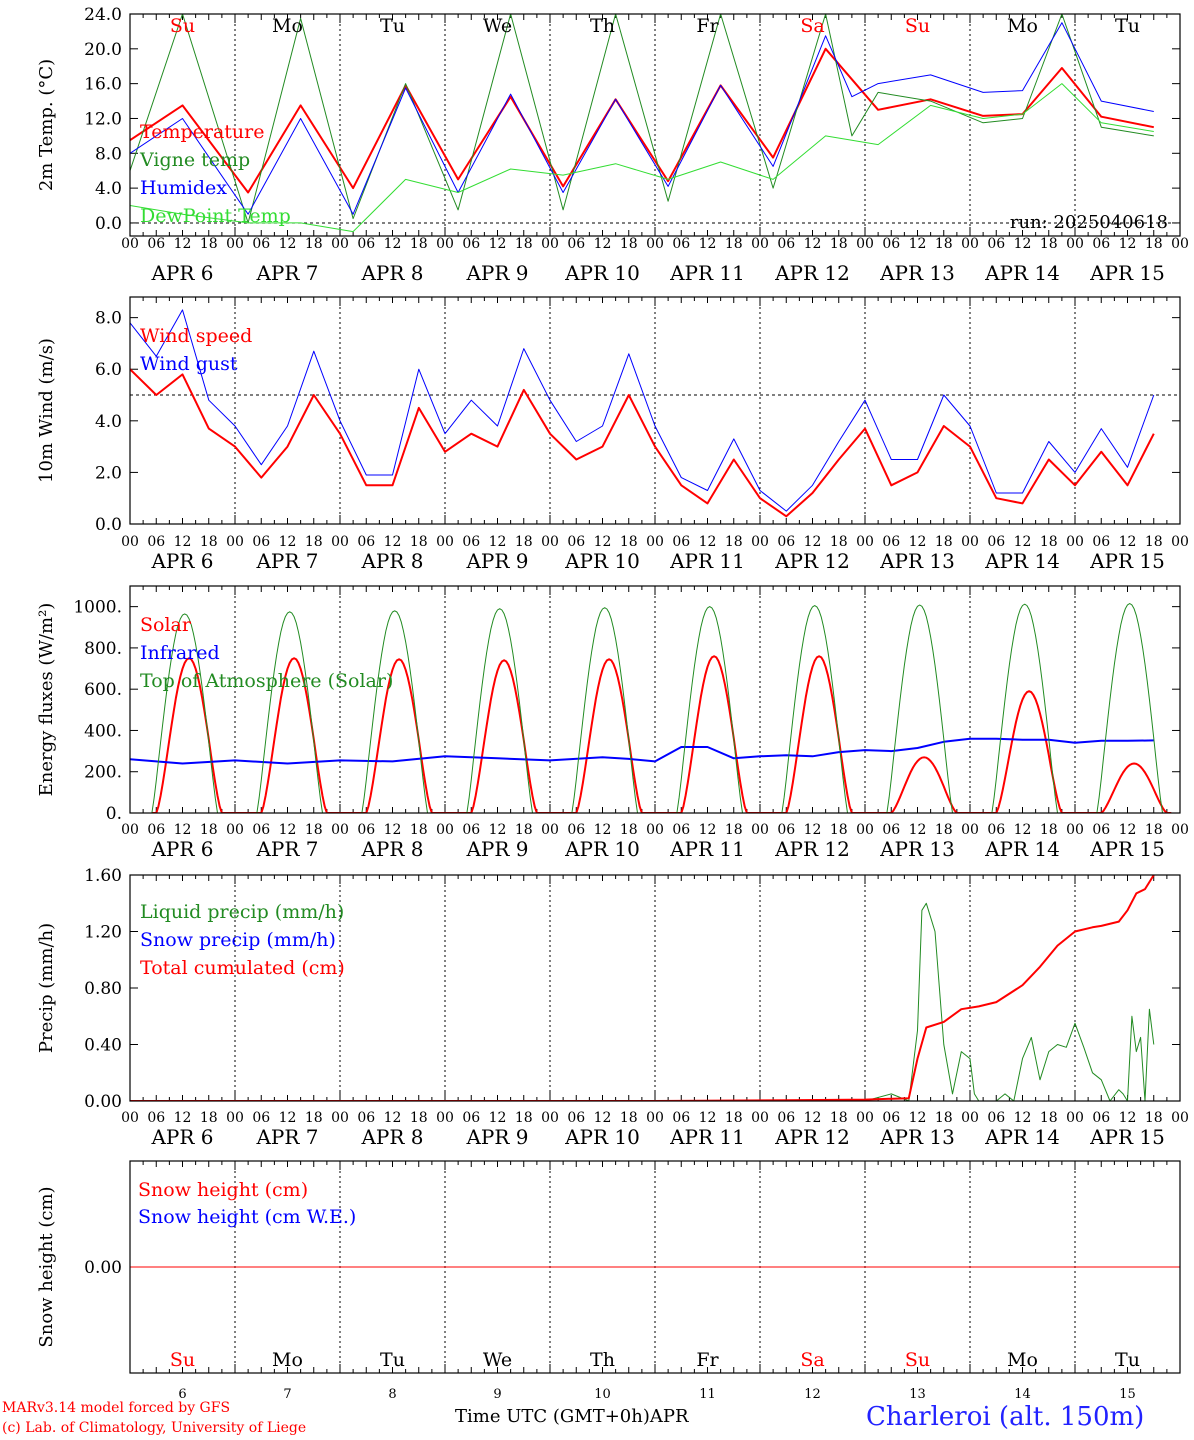 The image size is (1194, 1440). What do you see at coordinates (661, 734) in the screenshot?
I see `series-line-solar` at bounding box center [661, 734].